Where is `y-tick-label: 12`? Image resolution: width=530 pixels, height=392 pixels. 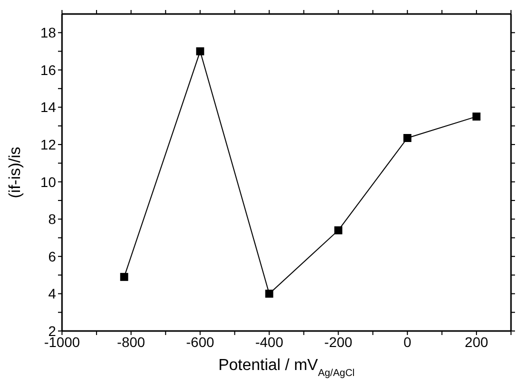 y-tick-label: 12 is located at coordinates (48, 144).